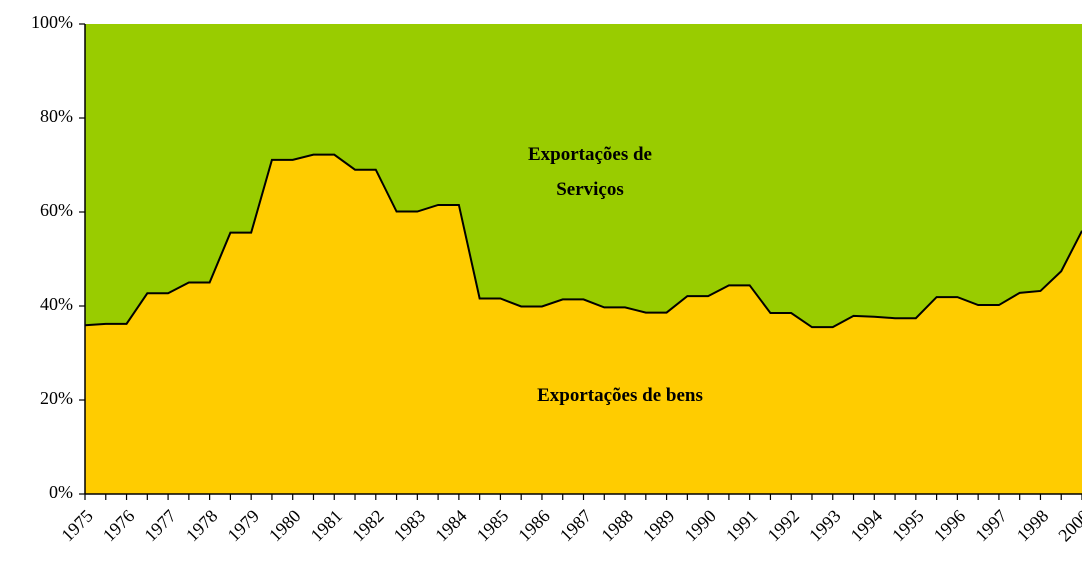  What do you see at coordinates (534, 526) in the screenshot?
I see `x-tick-label: 1986` at bounding box center [534, 526].